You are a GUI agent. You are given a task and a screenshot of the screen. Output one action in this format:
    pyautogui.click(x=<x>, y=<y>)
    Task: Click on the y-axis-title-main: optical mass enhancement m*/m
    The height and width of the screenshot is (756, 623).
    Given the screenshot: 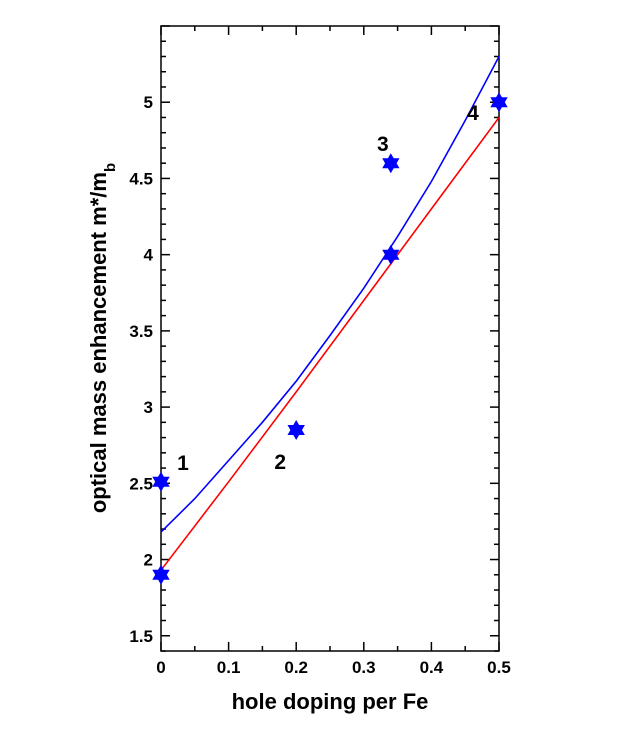 What is the action you would take?
    pyautogui.click(x=98, y=342)
    